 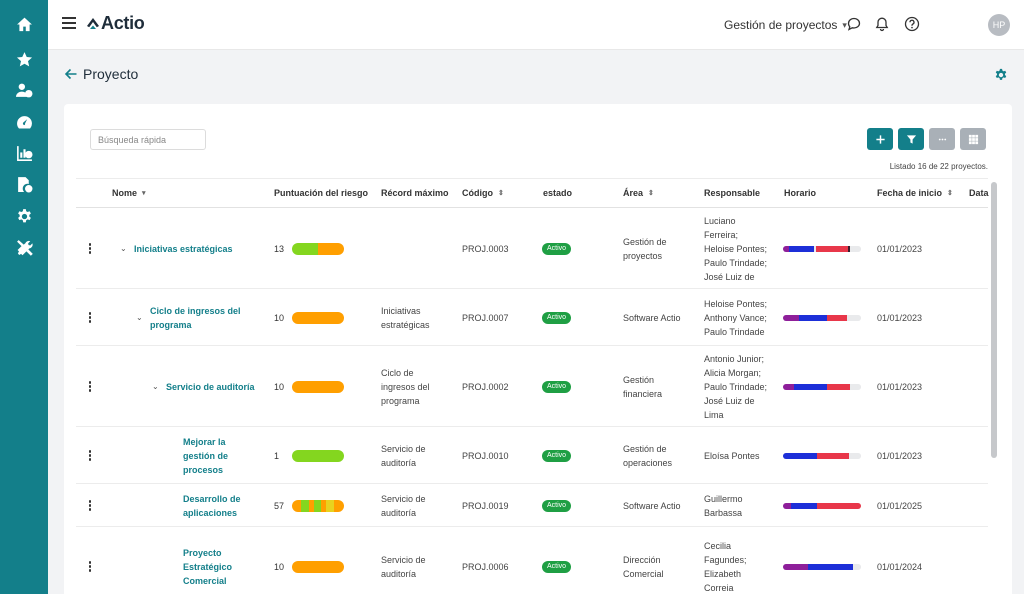 I want to click on more-button, so click(x=942, y=139).